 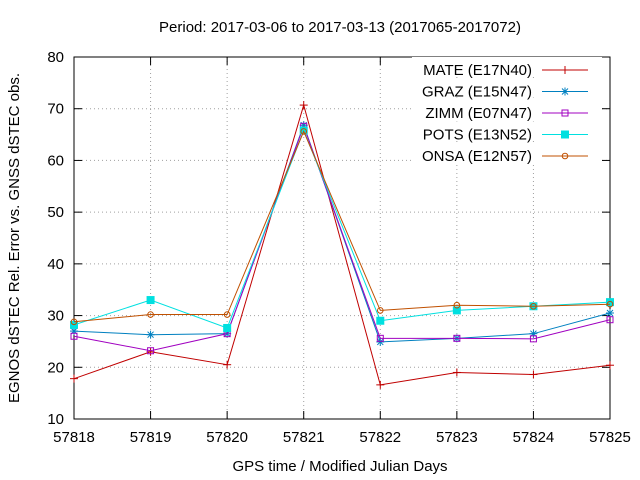 I want to click on x-tick-label: 57821, so click(x=304, y=437).